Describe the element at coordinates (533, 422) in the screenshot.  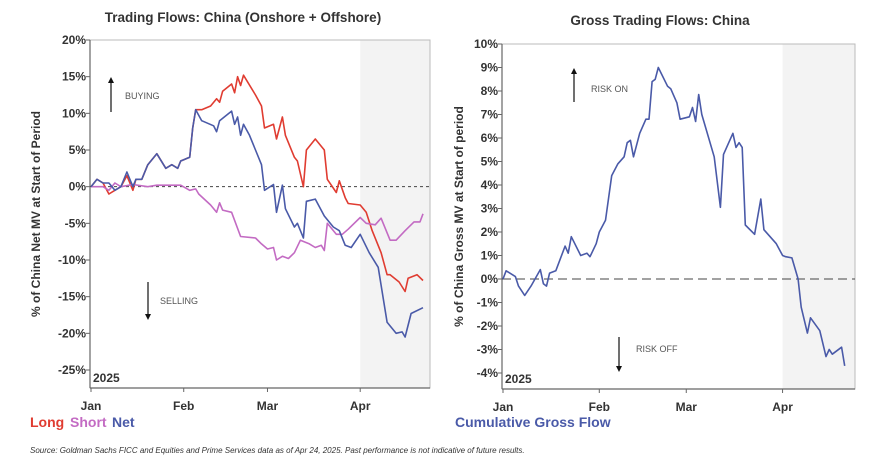
I see `legend-entry-cumulative-gross-flow: Cumulative Gross Flow` at that location.